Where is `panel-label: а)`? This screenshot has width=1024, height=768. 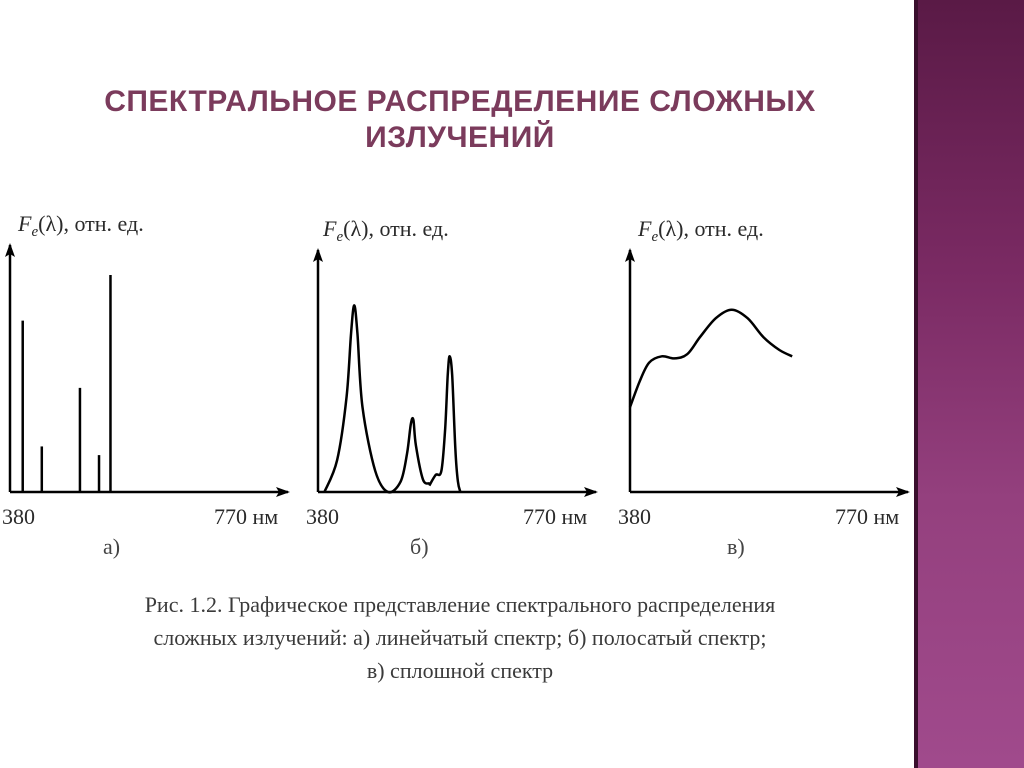 panel-label: а) is located at coordinates (111, 546).